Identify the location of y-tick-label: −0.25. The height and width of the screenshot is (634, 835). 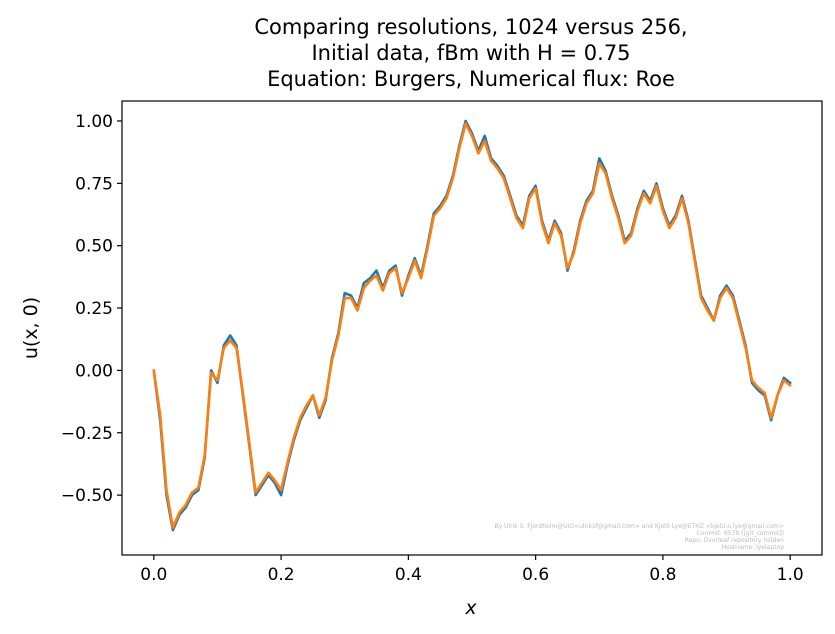
(87, 434).